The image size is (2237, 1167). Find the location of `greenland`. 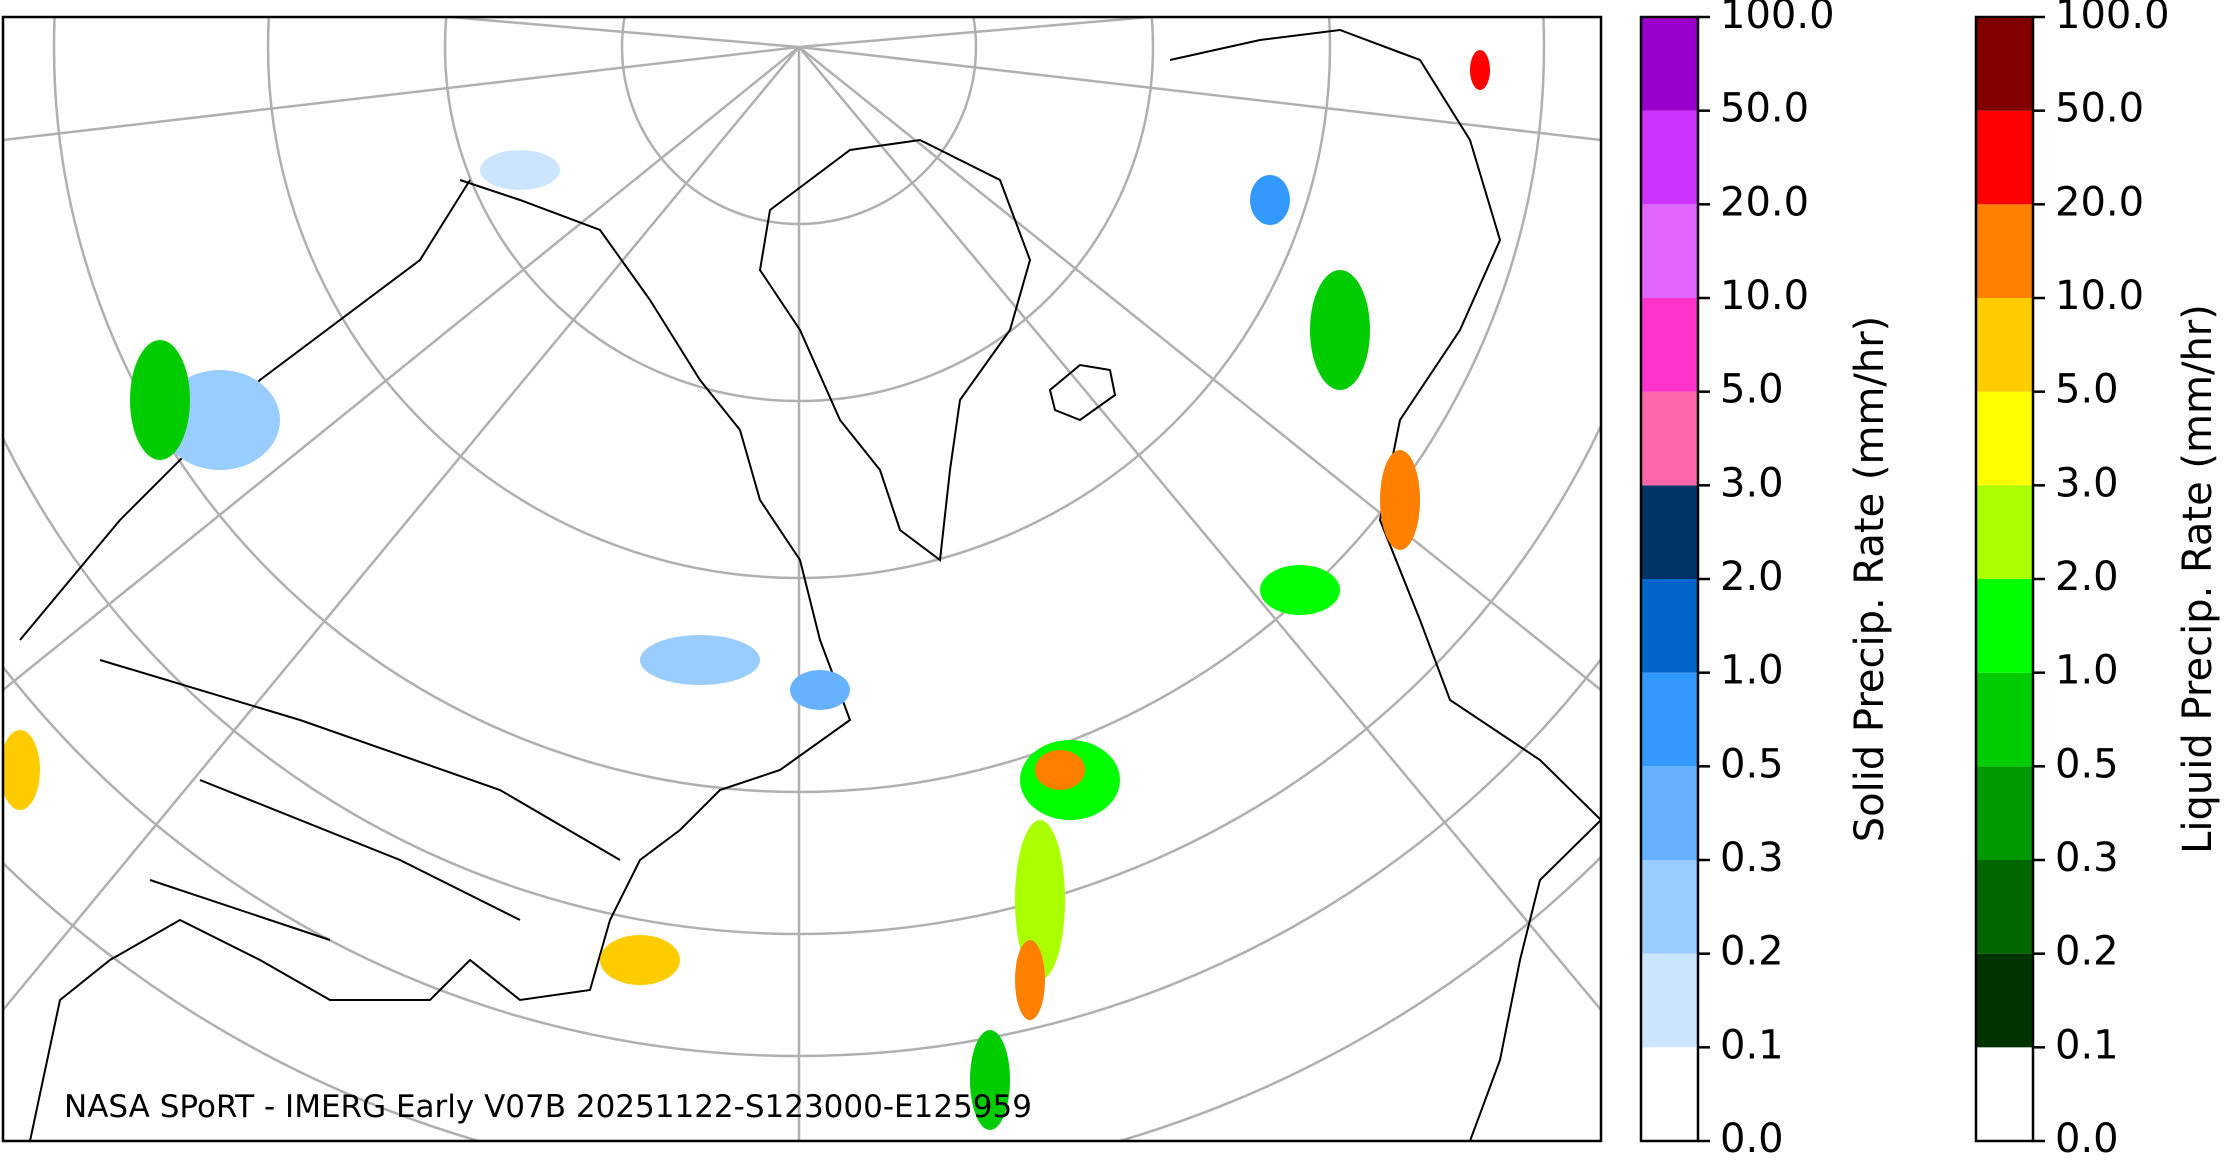

greenland is located at coordinates (895, 350).